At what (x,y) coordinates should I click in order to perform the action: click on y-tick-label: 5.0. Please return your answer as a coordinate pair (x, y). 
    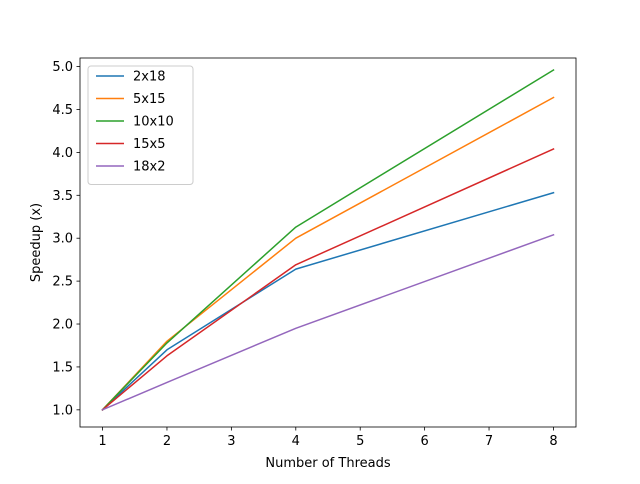
    Looking at the image, I should click on (62, 67).